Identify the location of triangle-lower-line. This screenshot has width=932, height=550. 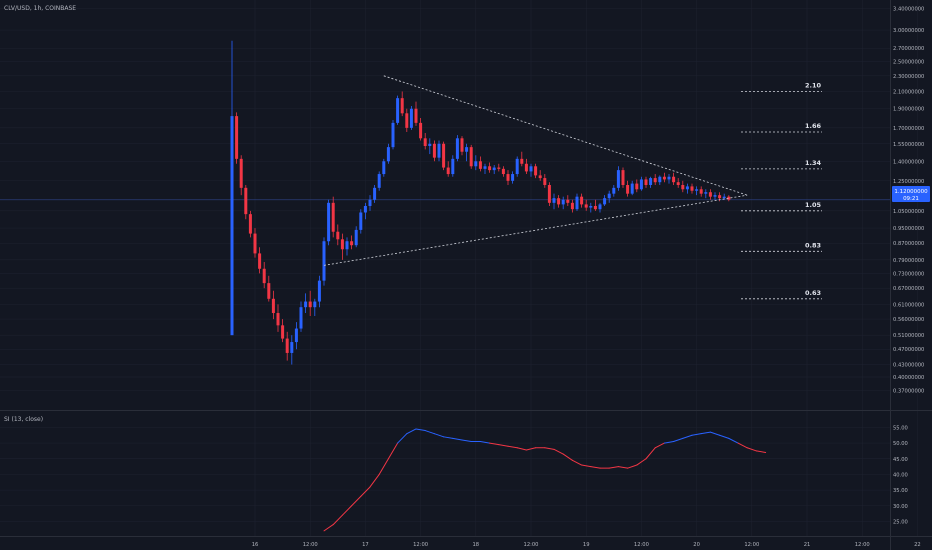
(535, 230).